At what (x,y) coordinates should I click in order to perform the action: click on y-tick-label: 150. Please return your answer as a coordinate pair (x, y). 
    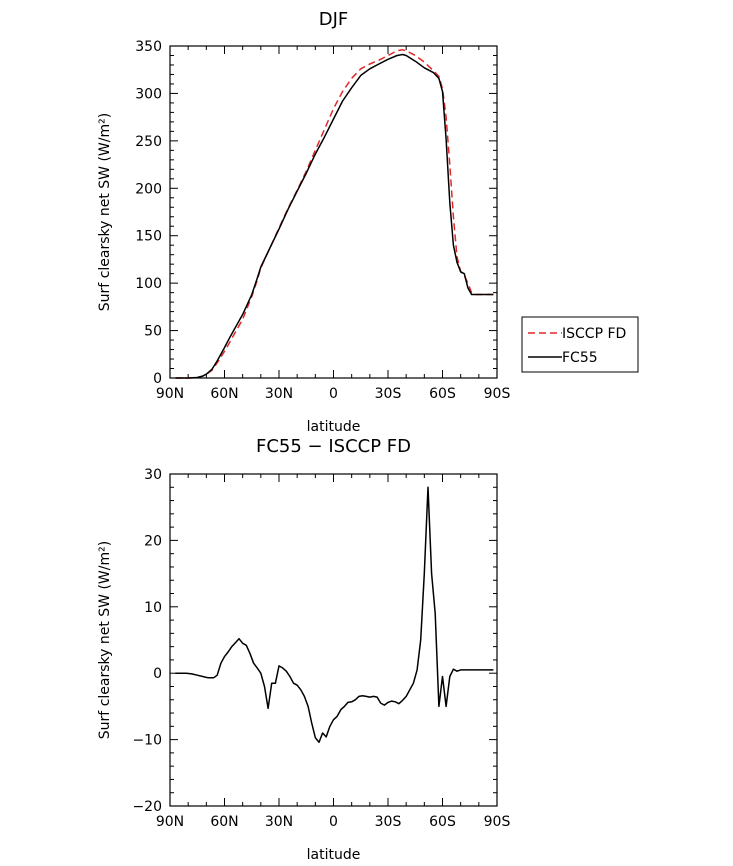
    Looking at the image, I should click on (148, 237).